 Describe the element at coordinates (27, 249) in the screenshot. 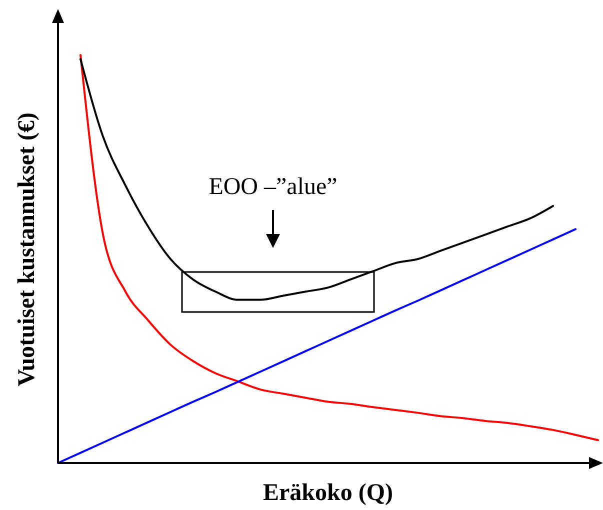

I see `y-axis-title: Vuotuiset kustannukset (€)` at that location.